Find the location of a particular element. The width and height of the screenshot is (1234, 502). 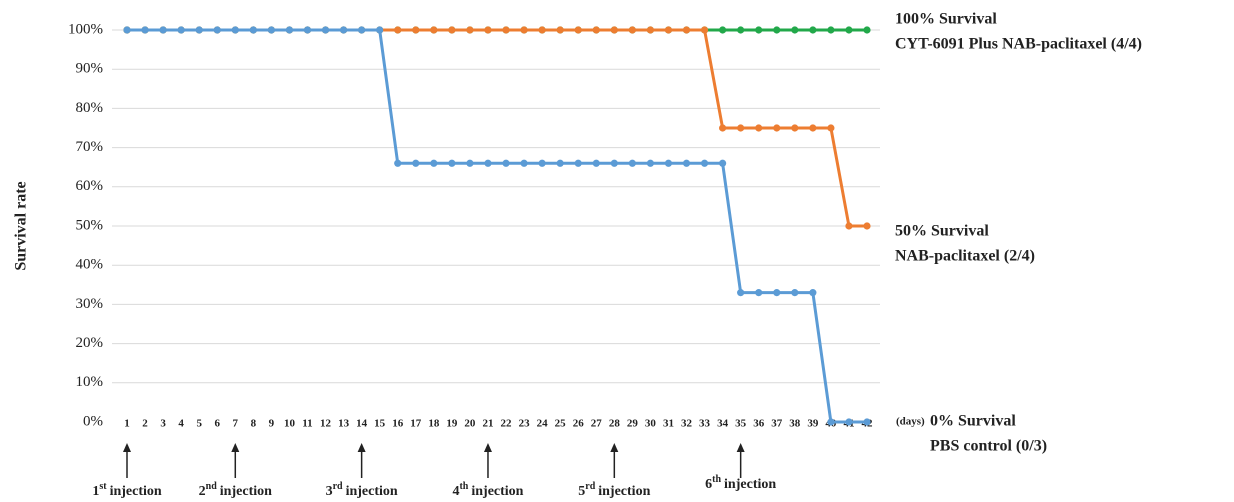

y-tick-label: 30% is located at coordinates (90, 304).